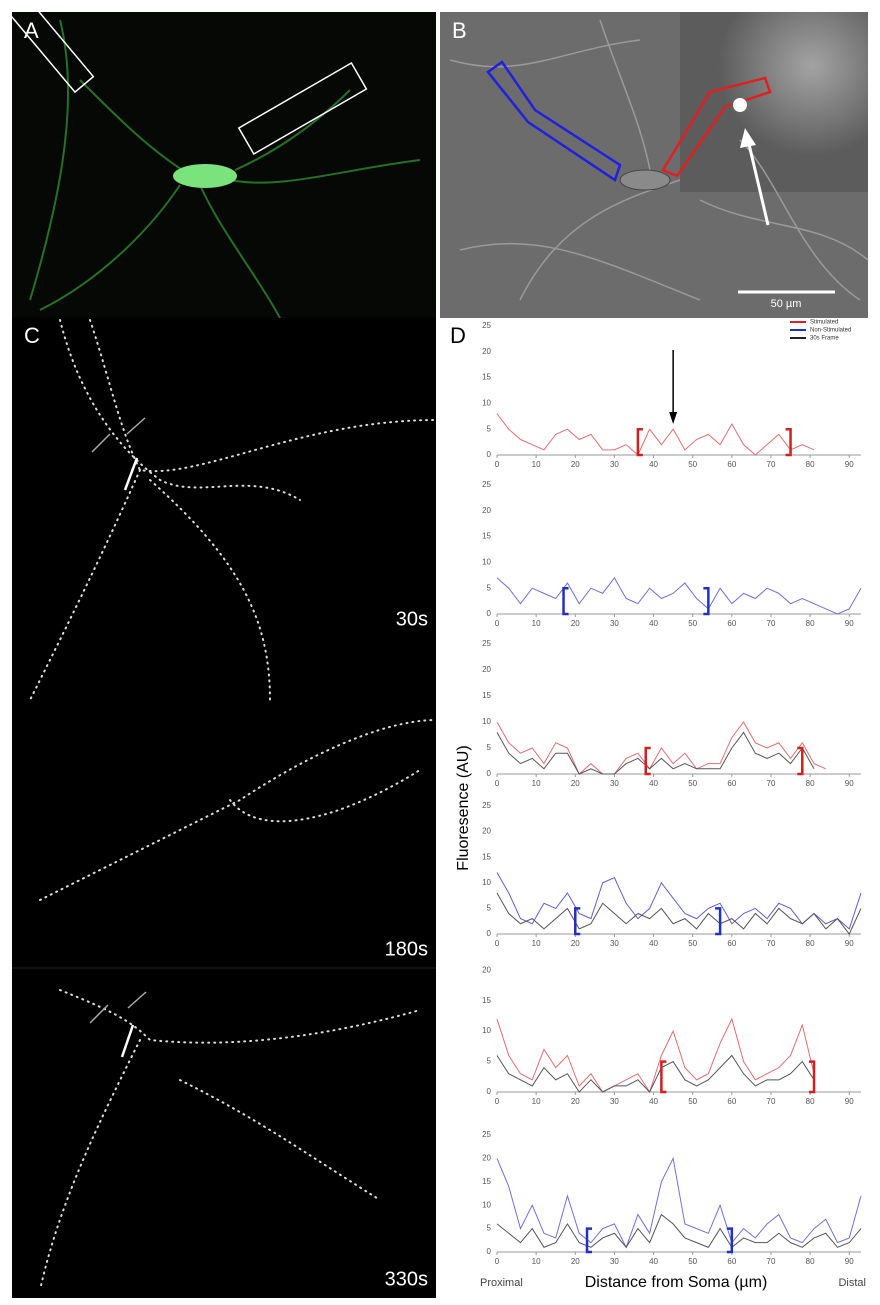  Describe the element at coordinates (645, 180) in the screenshot. I see `soma-b` at that location.